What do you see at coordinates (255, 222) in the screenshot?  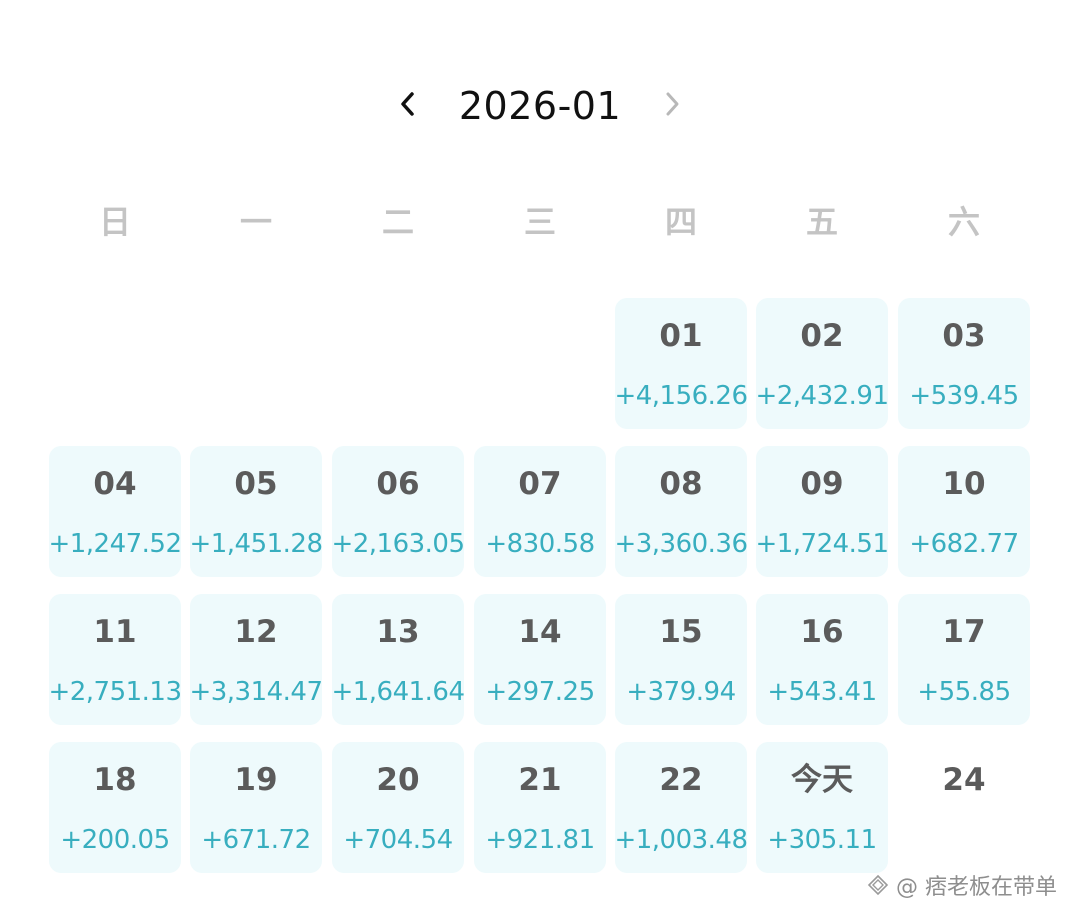 I see `weekday-label: 一` at bounding box center [255, 222].